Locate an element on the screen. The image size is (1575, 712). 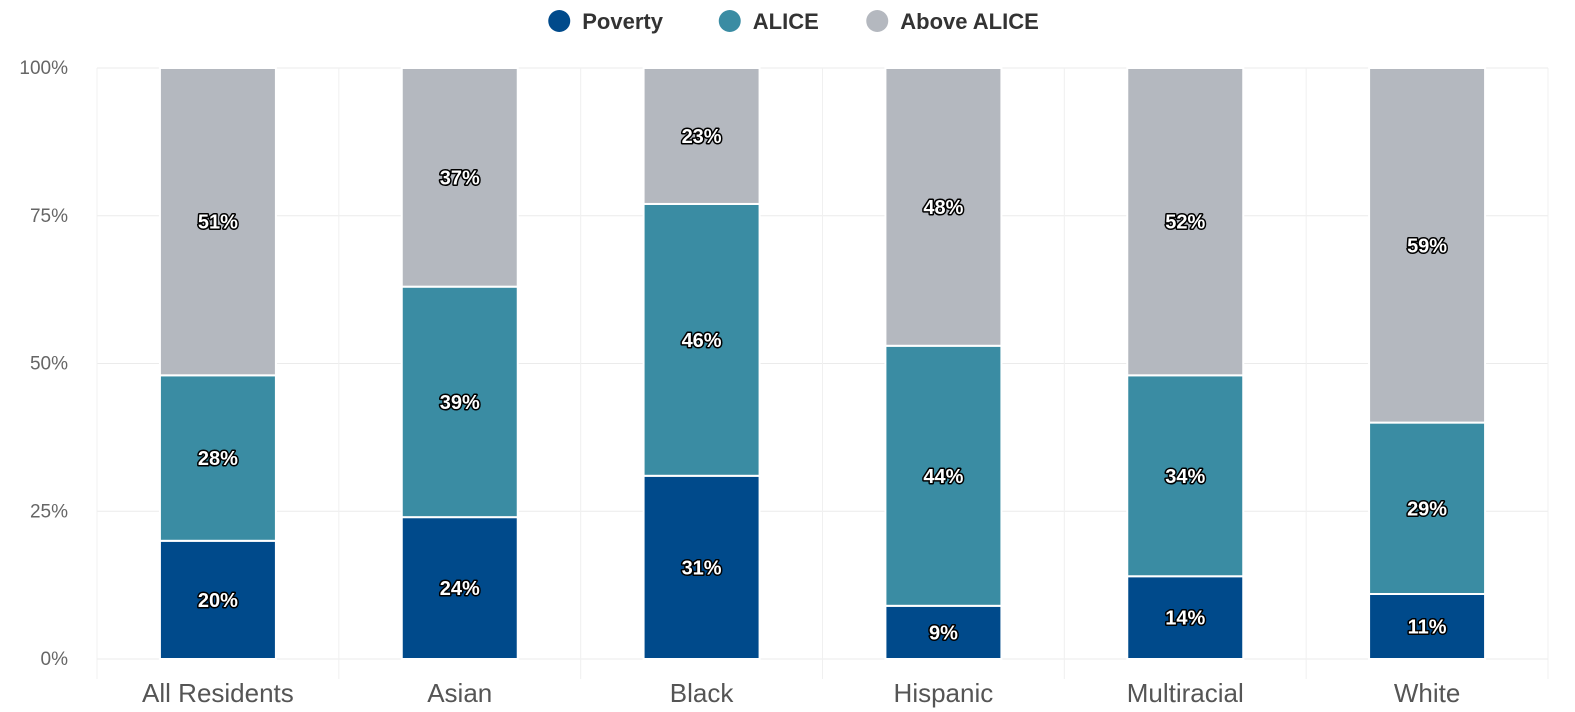
legend-item: ALICE is located at coordinates (768, 21).